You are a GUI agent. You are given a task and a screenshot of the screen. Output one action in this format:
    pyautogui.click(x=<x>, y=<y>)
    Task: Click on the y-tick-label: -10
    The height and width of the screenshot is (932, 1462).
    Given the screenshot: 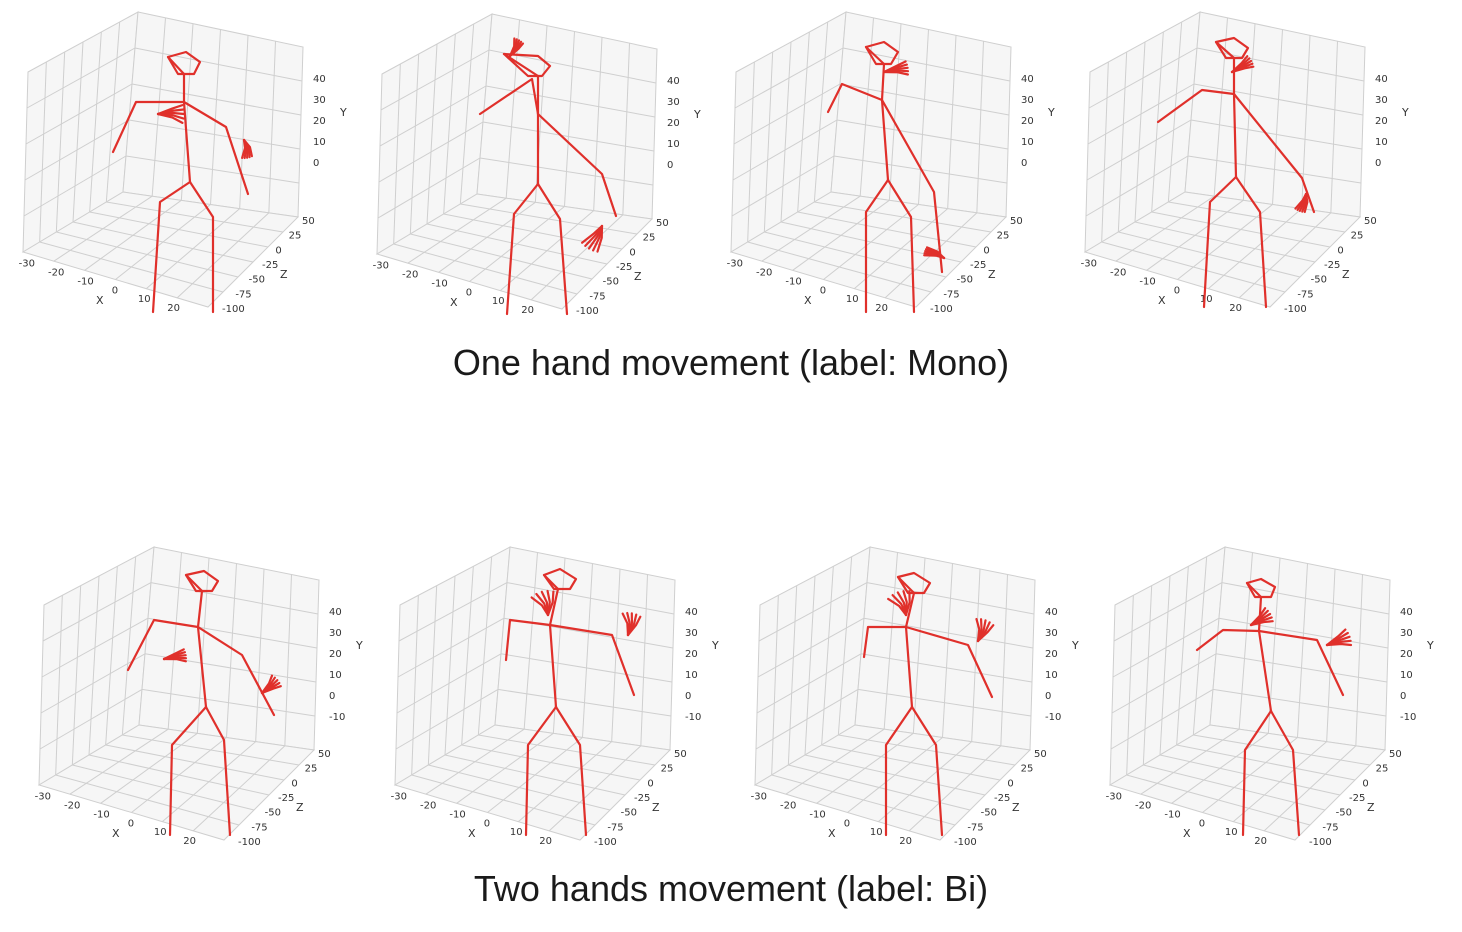 What is the action you would take?
    pyautogui.click(x=337, y=717)
    